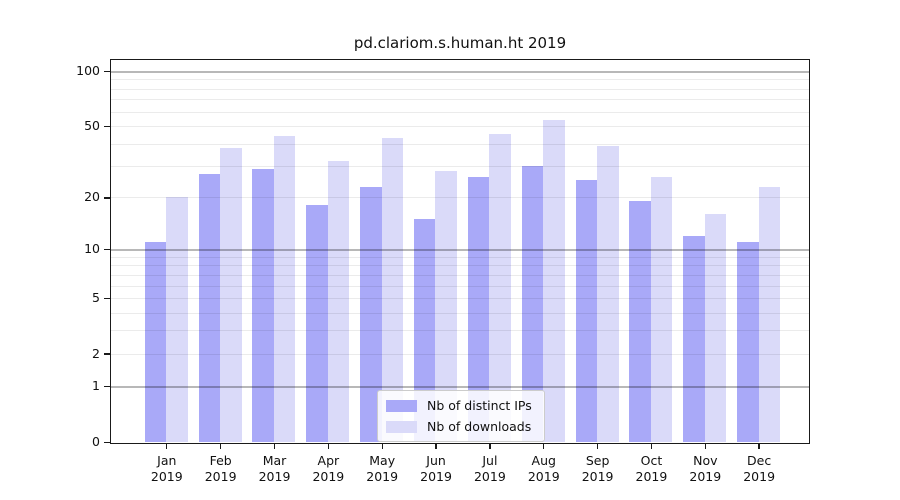 The width and height of the screenshot is (900, 500). Describe the element at coordinates (608, 293) in the screenshot. I see `bar-sep-downloads` at that location.